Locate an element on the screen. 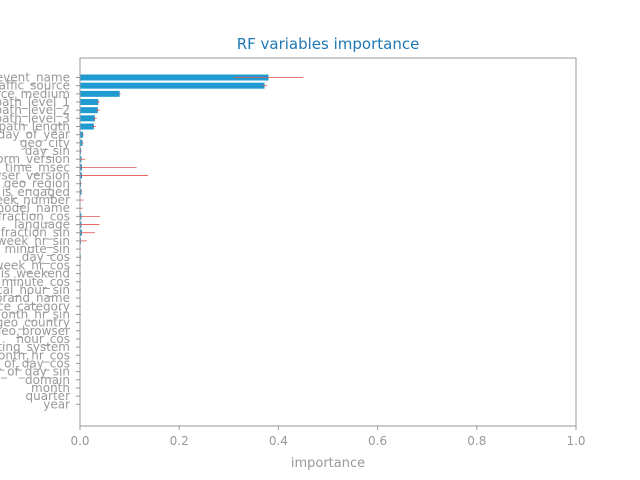  bar-source_medium is located at coordinates (100, 93).